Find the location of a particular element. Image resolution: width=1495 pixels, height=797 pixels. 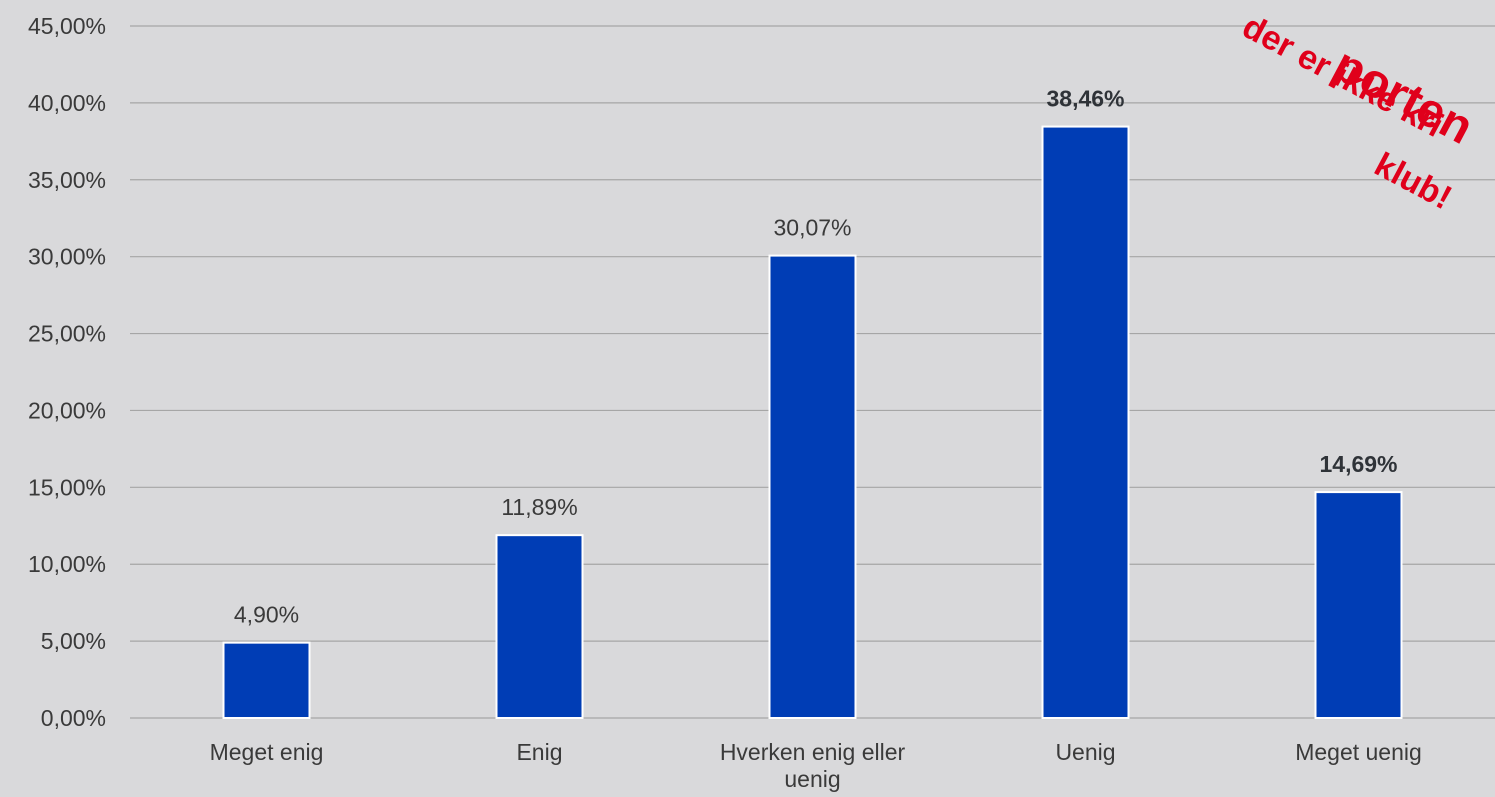

category-label: uenig is located at coordinates (812, 779).